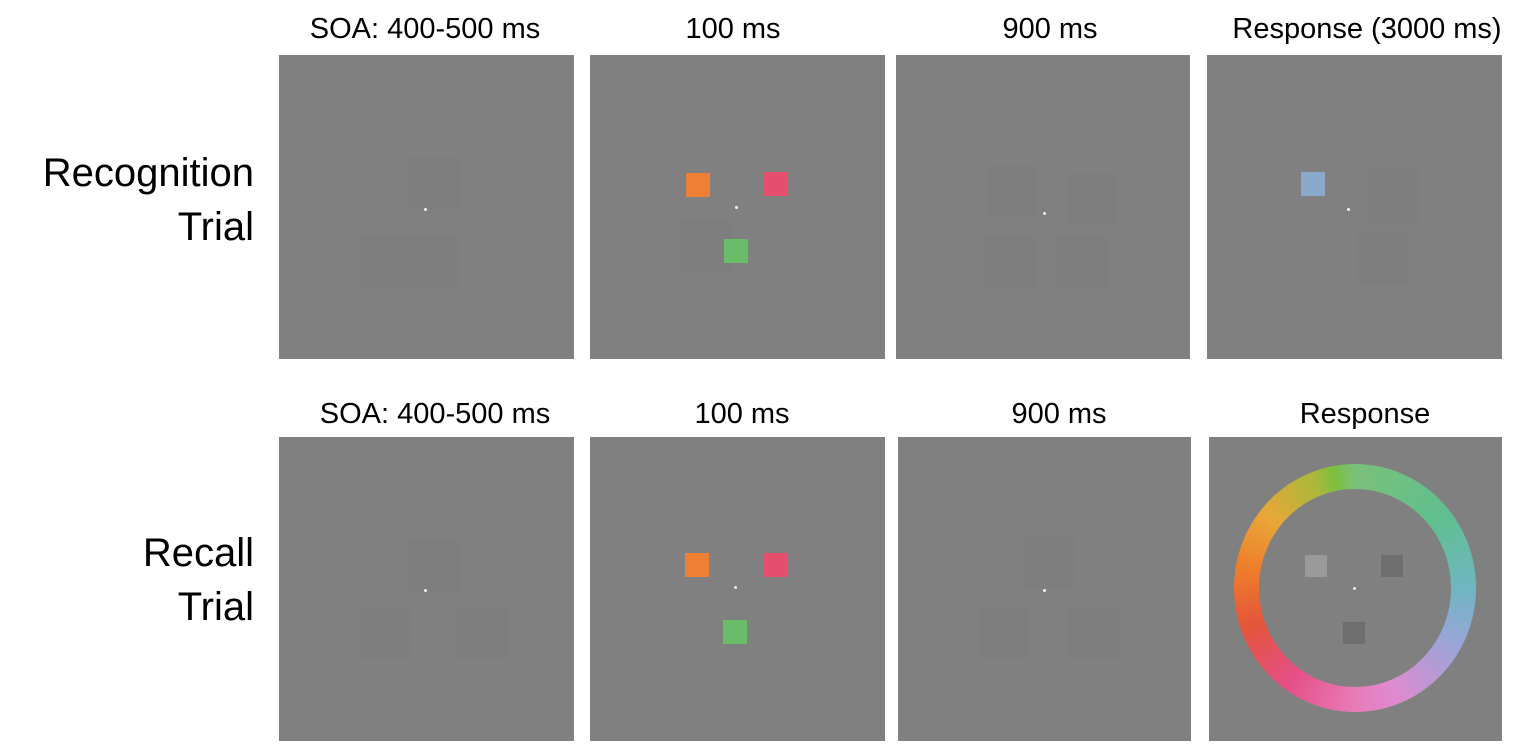  What do you see at coordinates (1043, 207) in the screenshot?
I see `panel-delay-recognition` at bounding box center [1043, 207].